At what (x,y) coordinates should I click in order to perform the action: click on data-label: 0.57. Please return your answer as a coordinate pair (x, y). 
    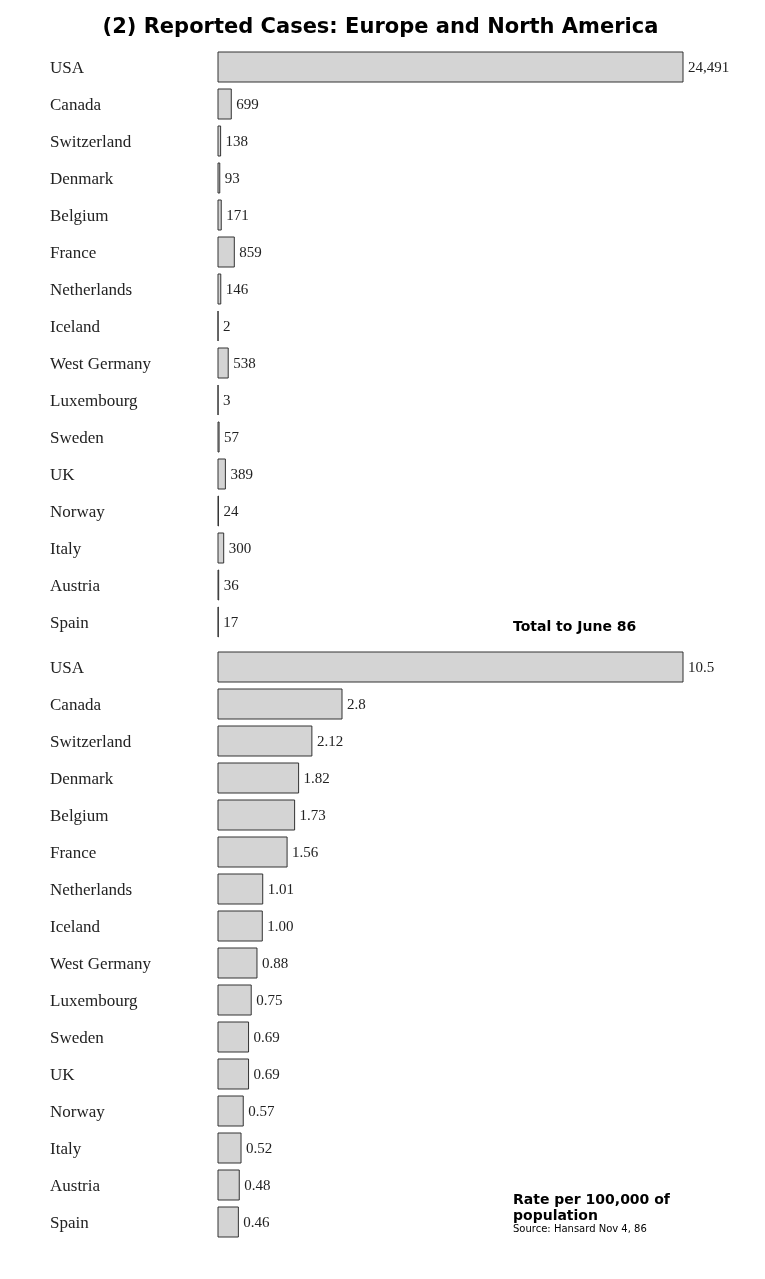
    Looking at the image, I should click on (261, 1111).